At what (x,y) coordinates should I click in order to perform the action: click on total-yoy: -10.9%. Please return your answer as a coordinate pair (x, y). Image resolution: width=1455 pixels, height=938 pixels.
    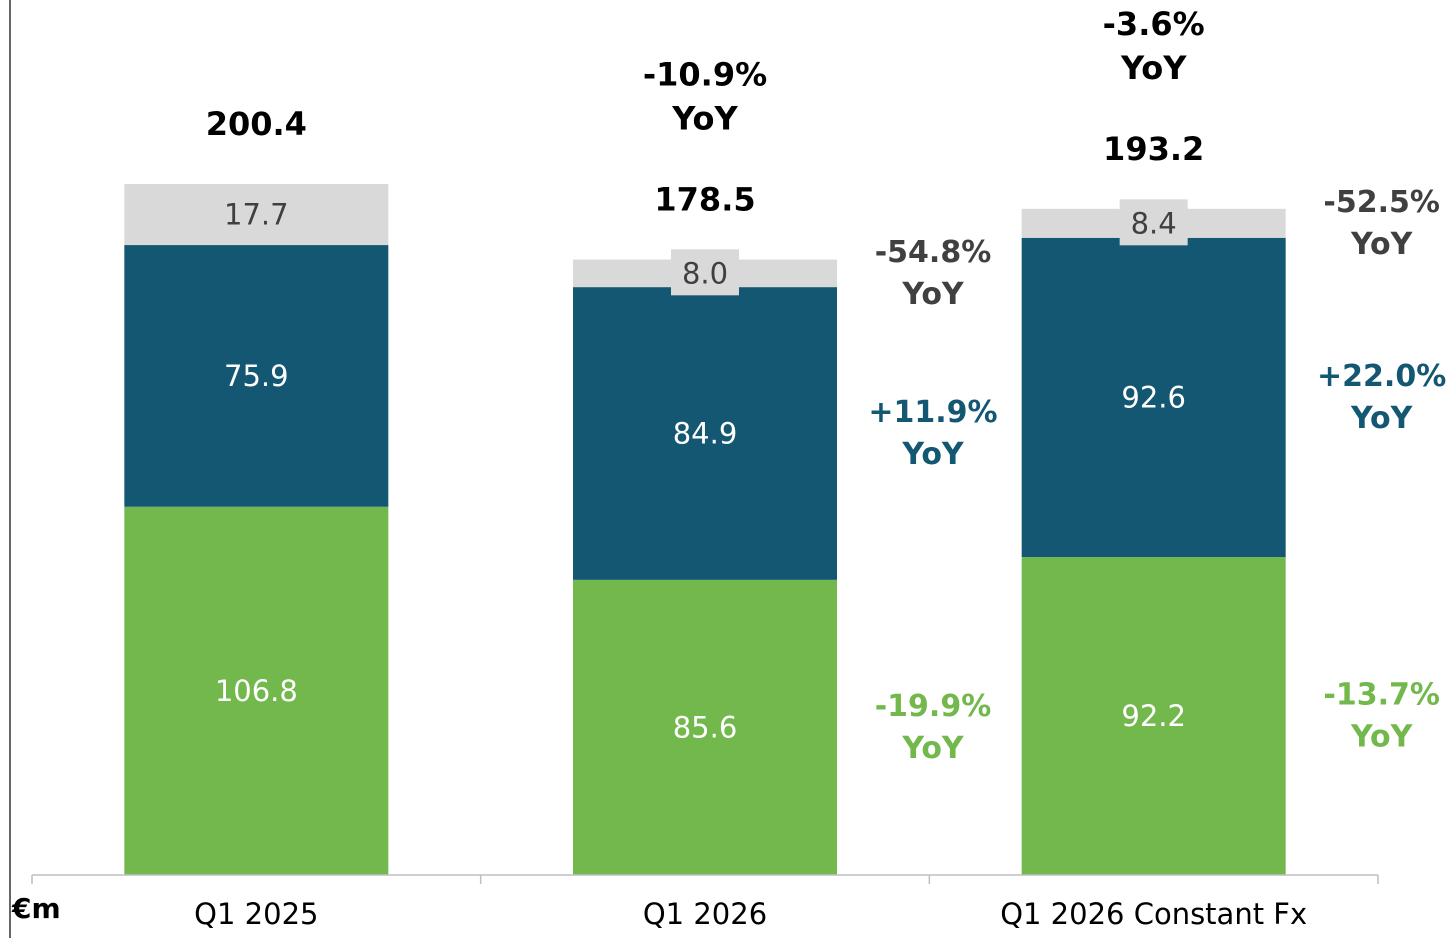
    Looking at the image, I should click on (705, 75).